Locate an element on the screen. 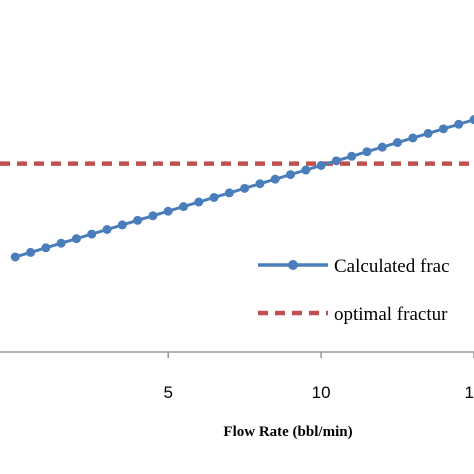  legend-entry-calculated: Calculated frac is located at coordinates (354, 266).